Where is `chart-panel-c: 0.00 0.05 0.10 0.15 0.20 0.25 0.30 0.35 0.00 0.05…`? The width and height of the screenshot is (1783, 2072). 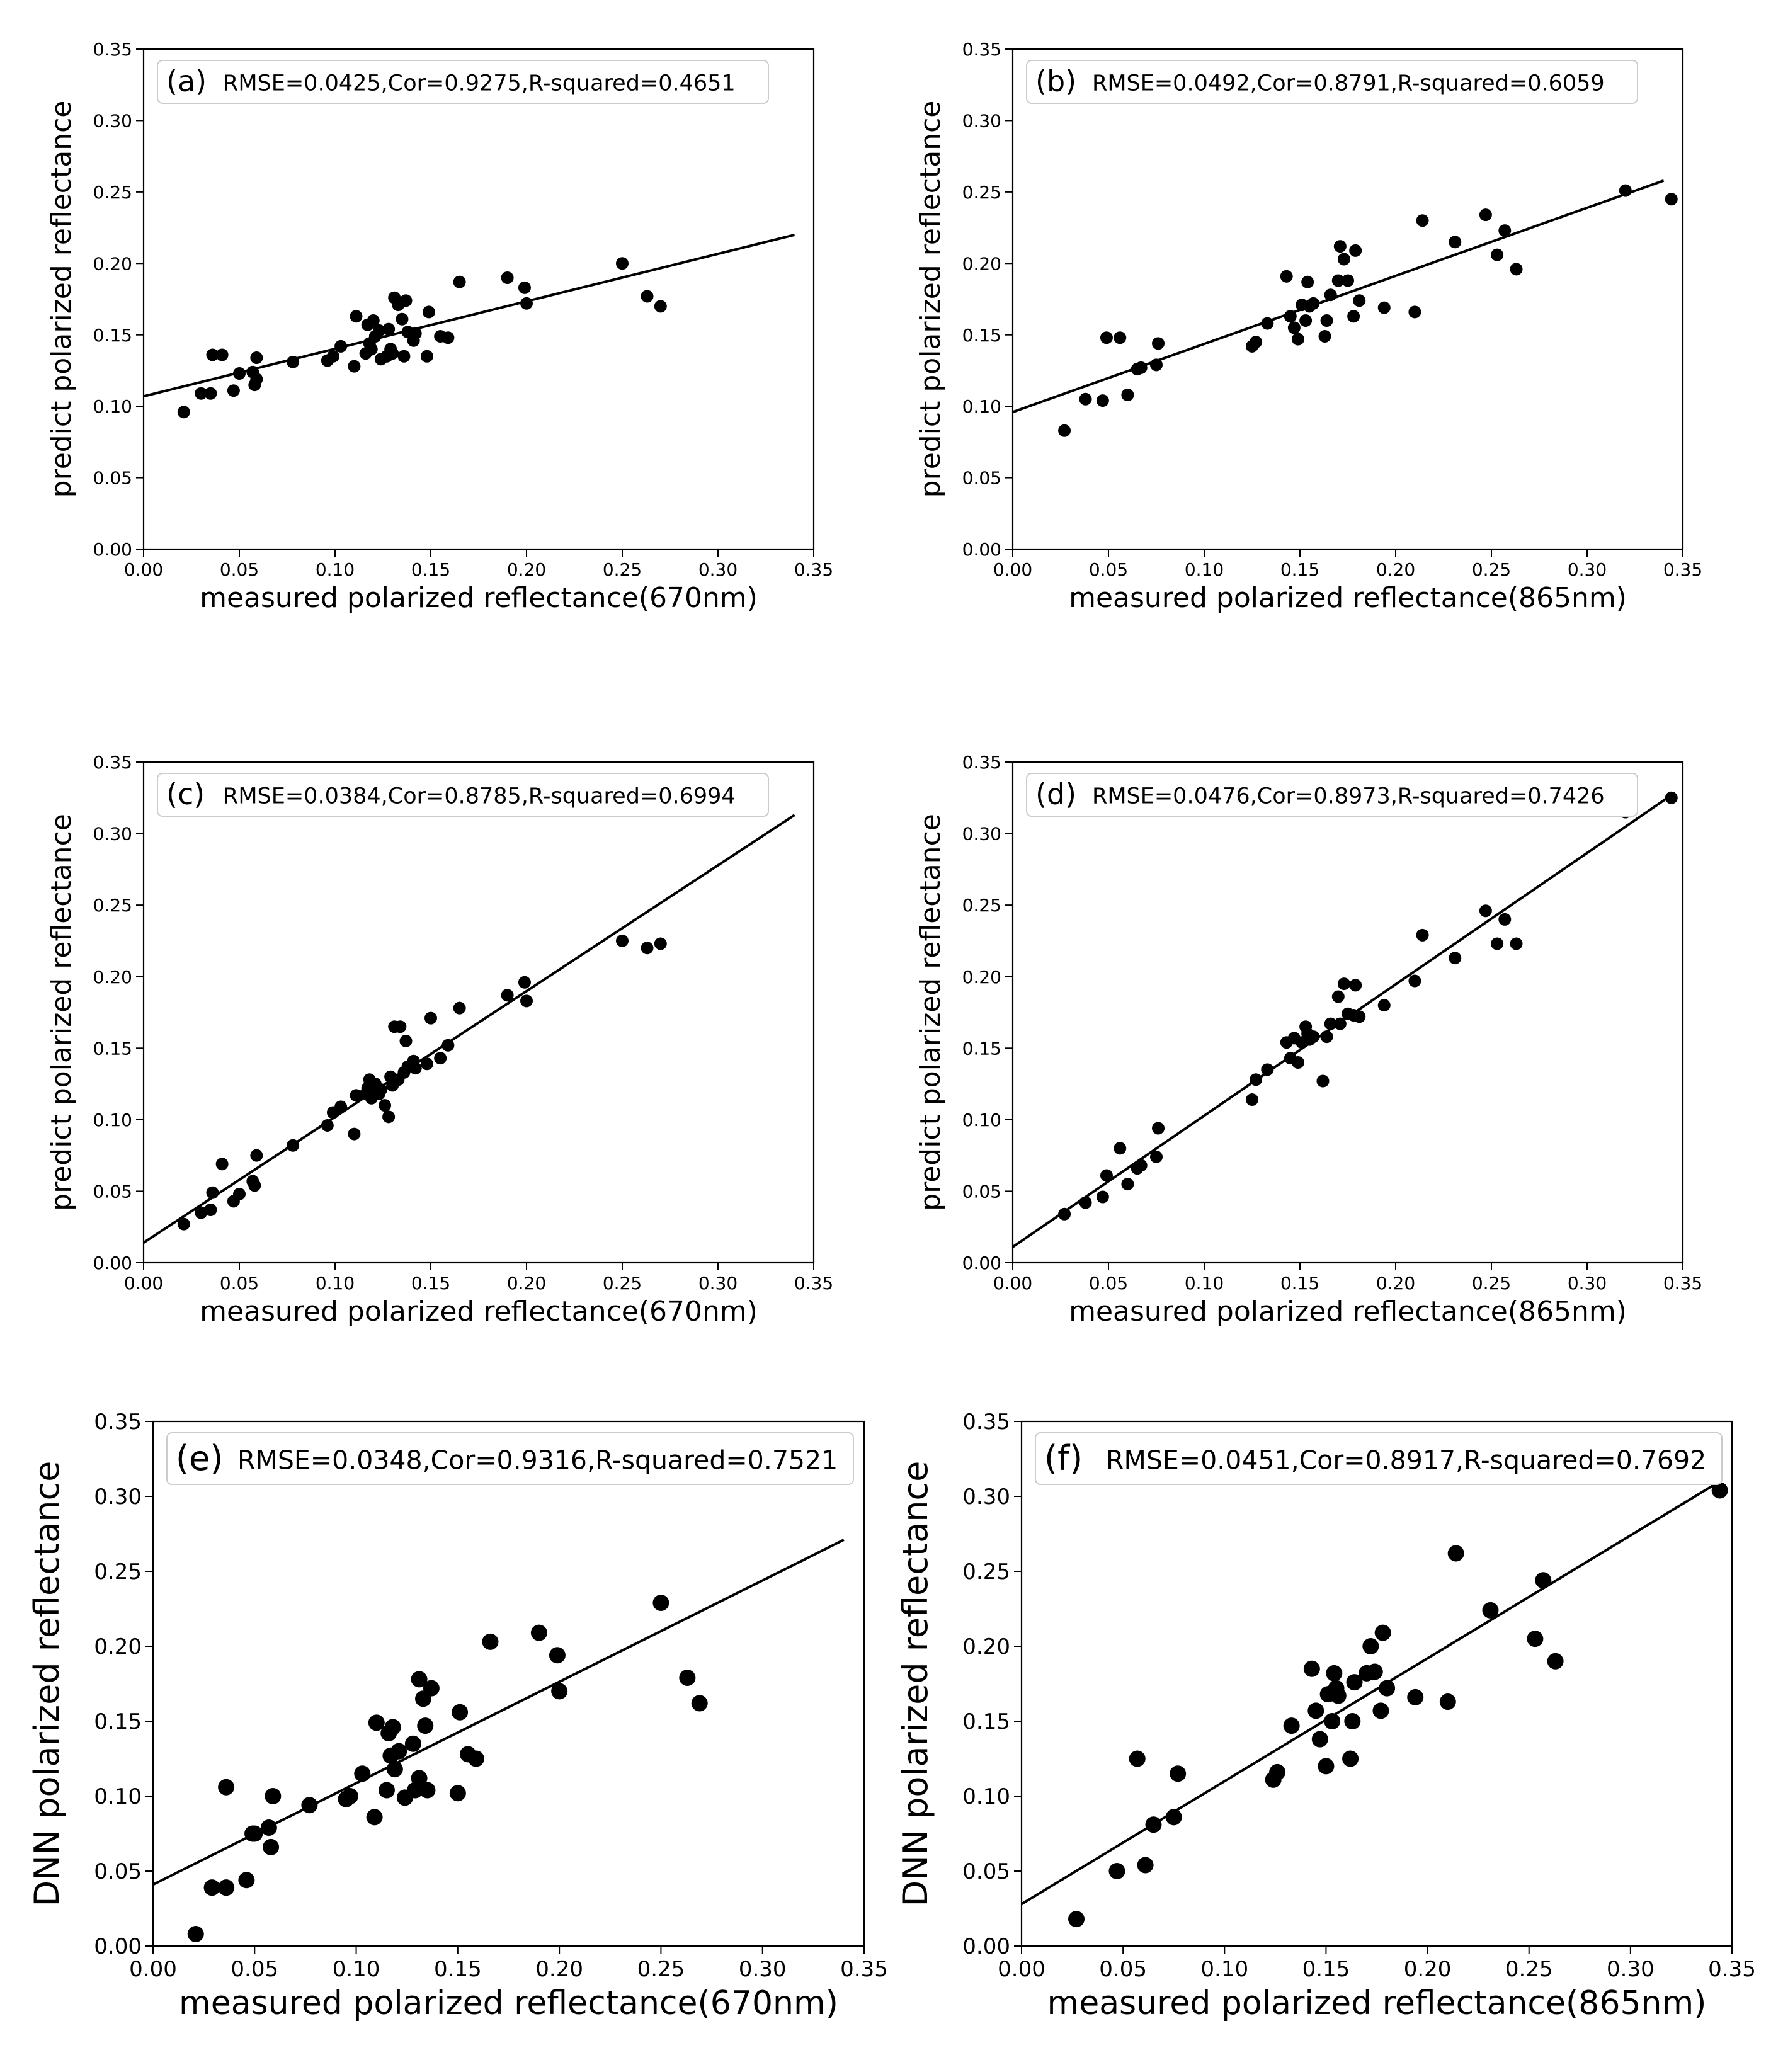 chart-panel-c: 0.00 0.05 0.10 0.15 0.20 0.25 0.30 0.35 0.00 0.05… is located at coordinates (439, 1040).